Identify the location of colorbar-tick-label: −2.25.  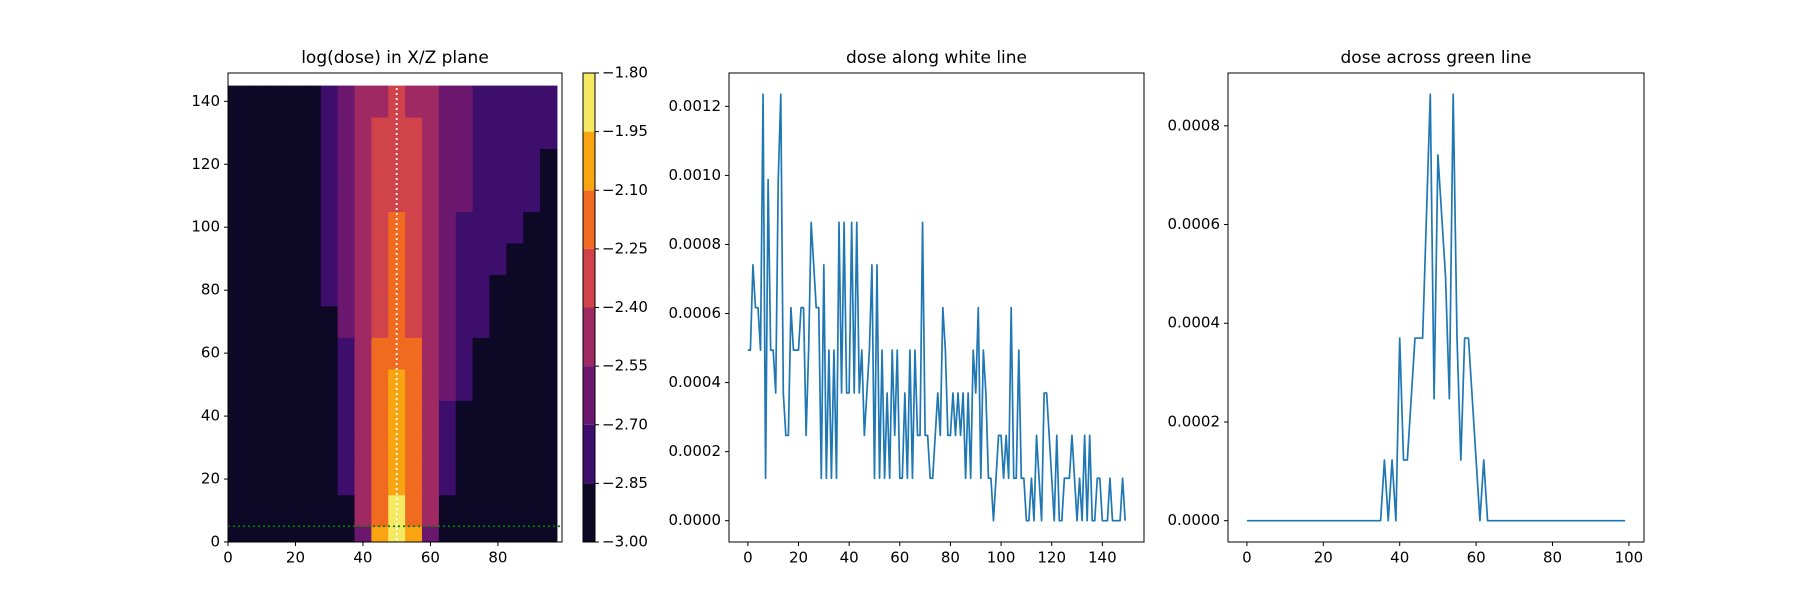
(625, 248).